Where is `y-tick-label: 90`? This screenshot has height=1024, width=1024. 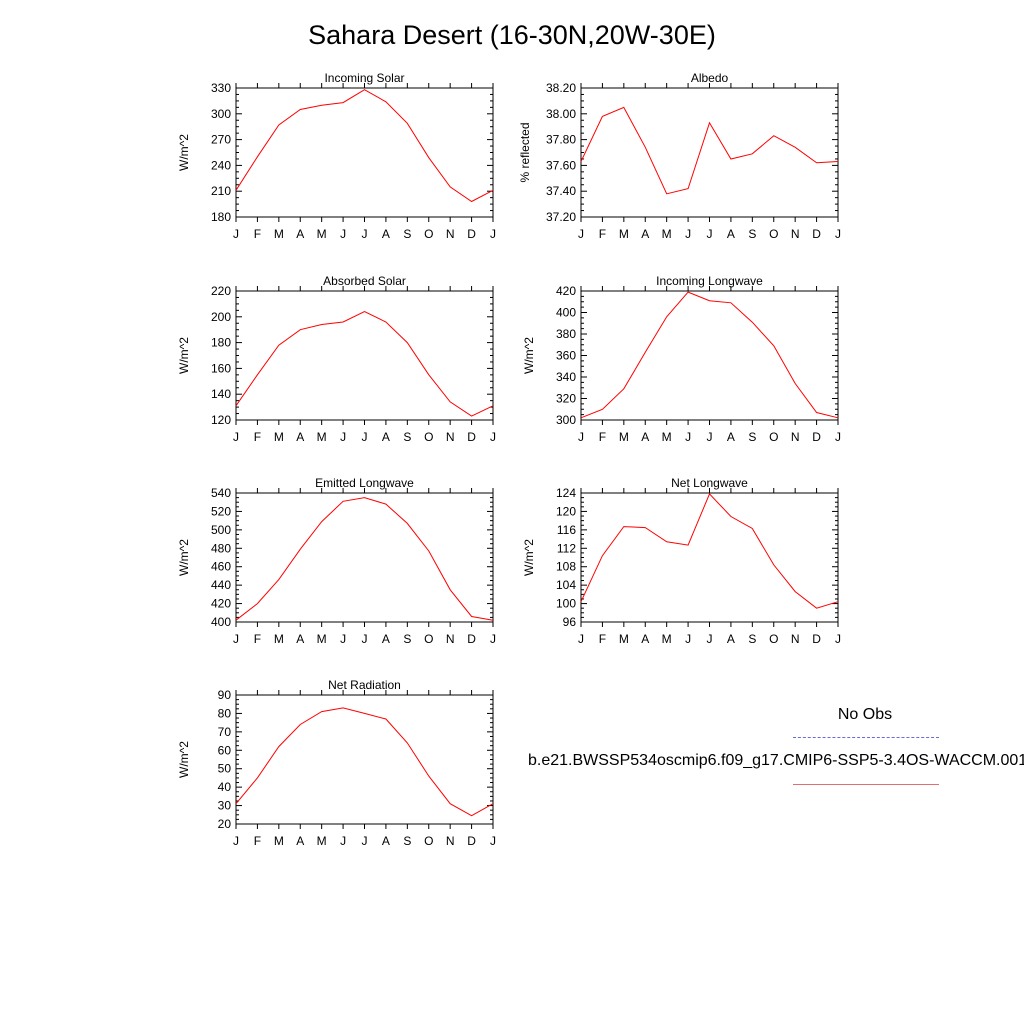
y-tick-label: 90 is located at coordinates (225, 695).